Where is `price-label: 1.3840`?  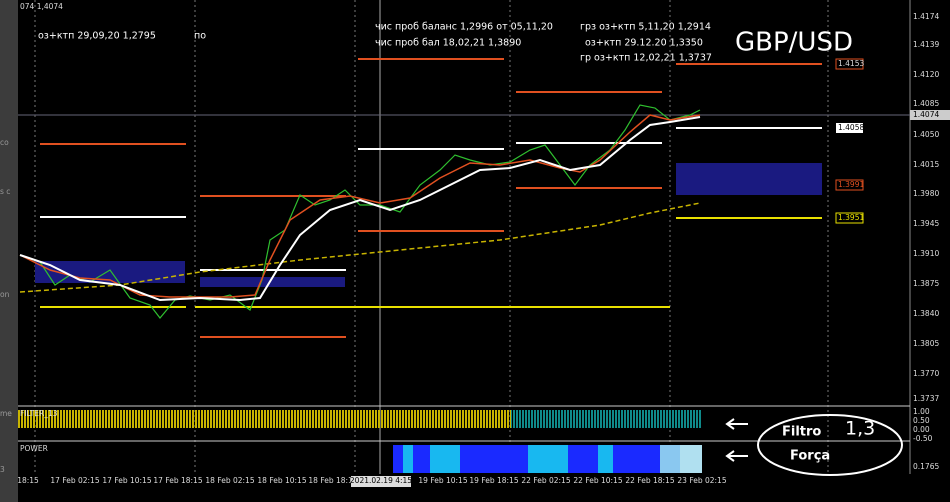 price-label: 1.3840 is located at coordinates (926, 313).